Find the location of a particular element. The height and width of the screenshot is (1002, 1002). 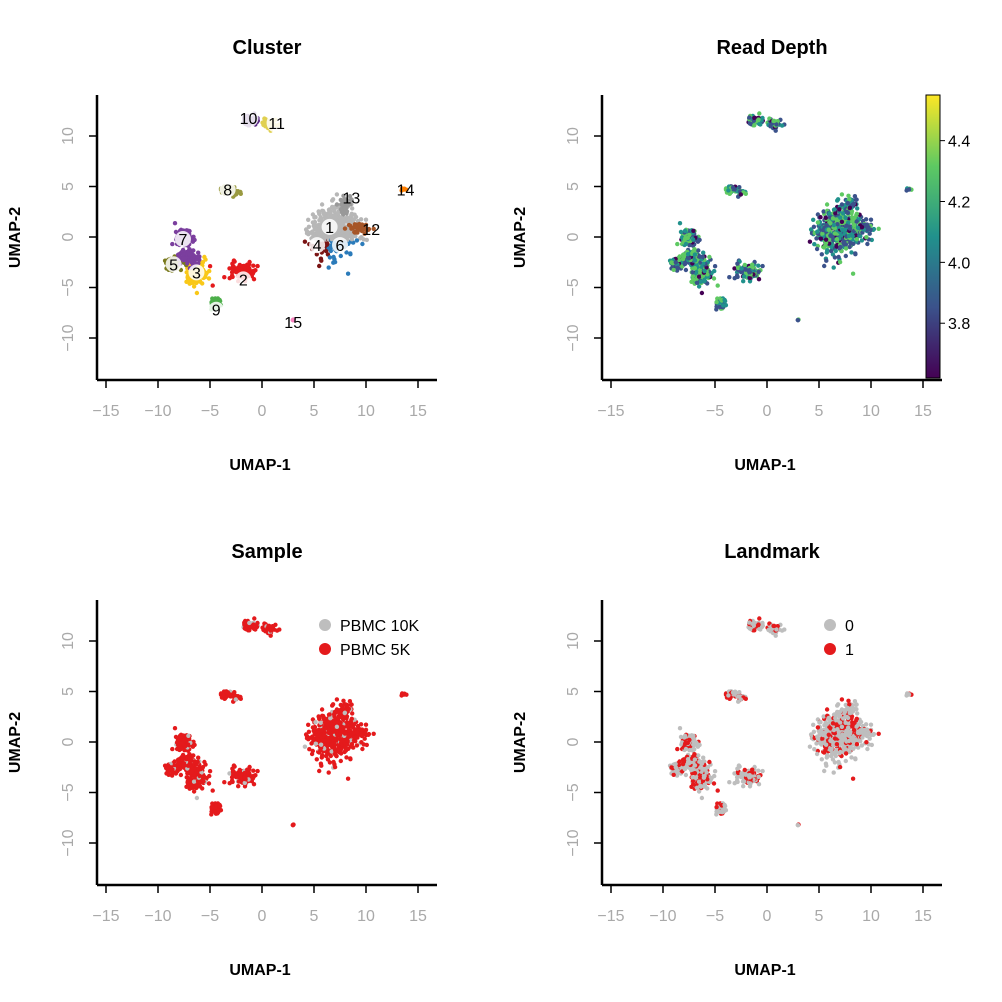

cluster-label: 10 is located at coordinates (249, 119).